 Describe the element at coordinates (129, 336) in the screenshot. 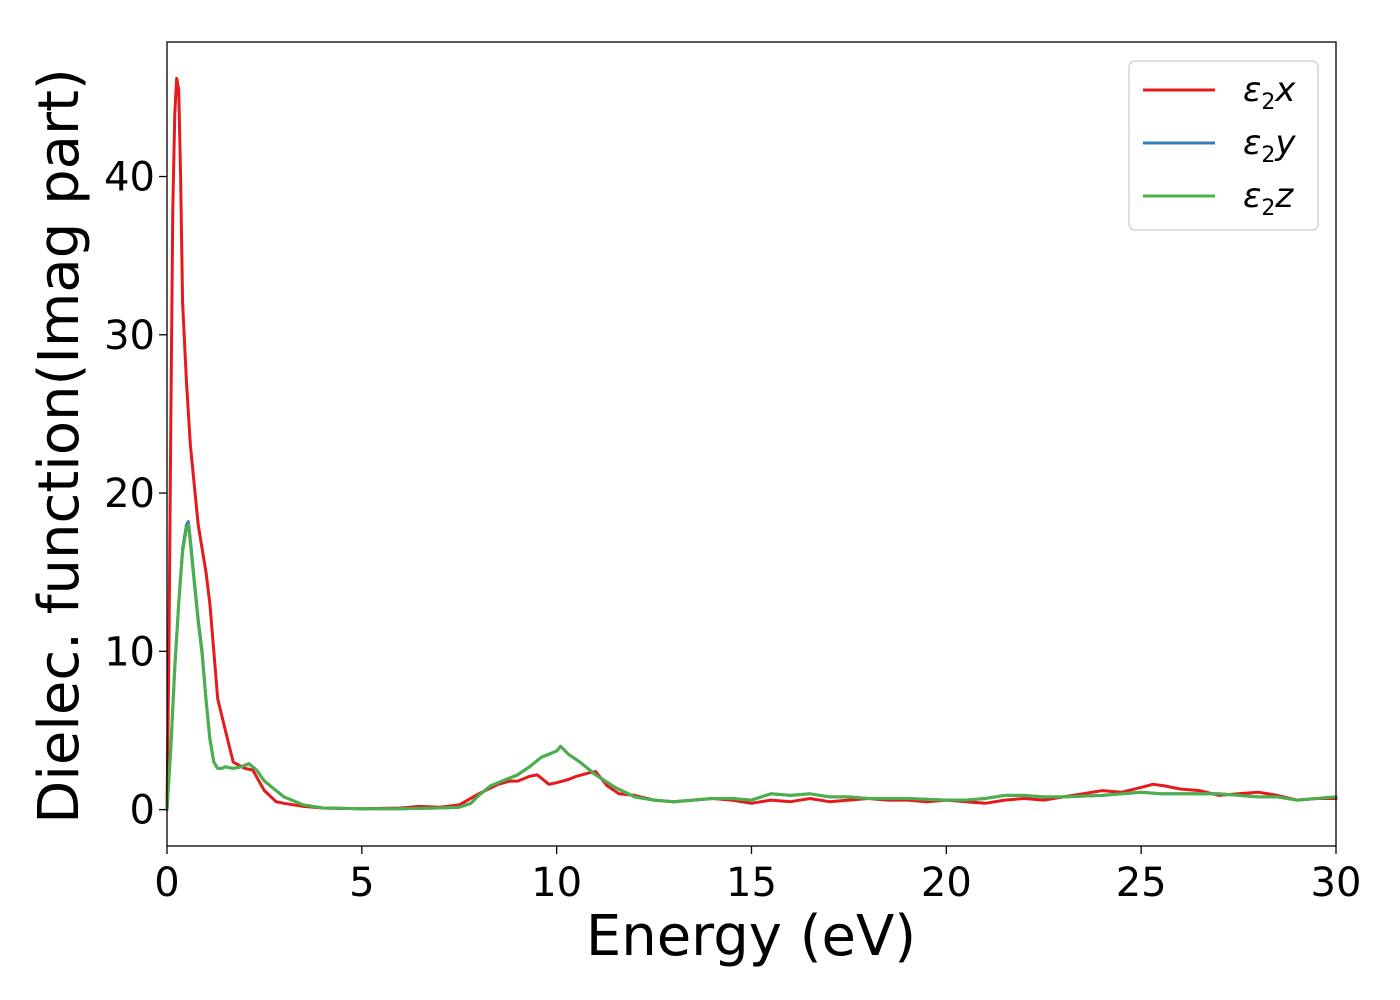

I see `y-tick-label: 30` at that location.